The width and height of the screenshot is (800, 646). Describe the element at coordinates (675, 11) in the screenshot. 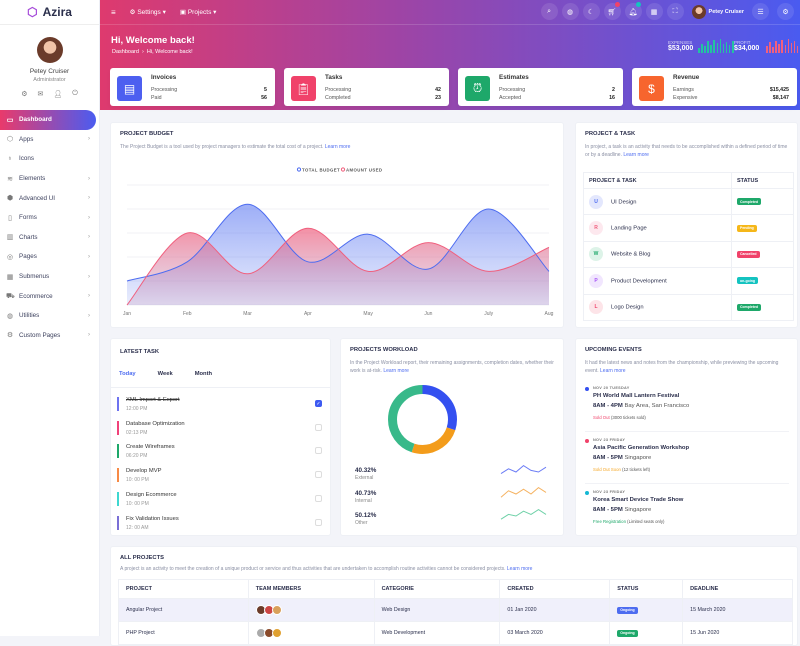

I see `fullscreen-icon: ⛶` at that location.